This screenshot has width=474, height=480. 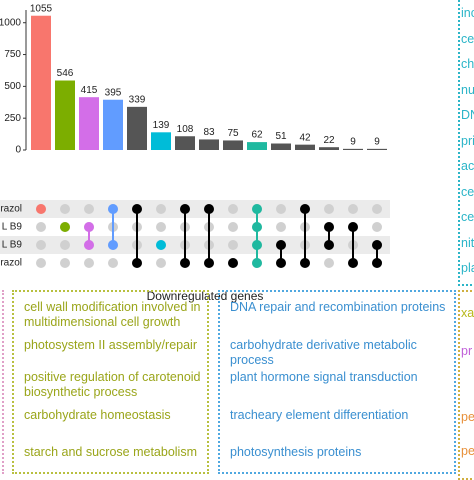 What do you see at coordinates (233, 133) in the screenshot?
I see `bar-label: 75` at bounding box center [233, 133].